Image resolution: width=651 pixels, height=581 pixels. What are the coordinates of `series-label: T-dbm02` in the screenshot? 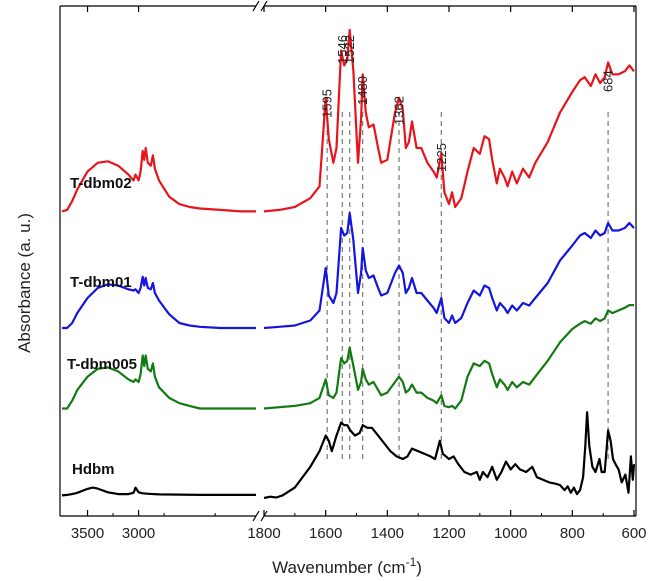 It's located at (101, 183).